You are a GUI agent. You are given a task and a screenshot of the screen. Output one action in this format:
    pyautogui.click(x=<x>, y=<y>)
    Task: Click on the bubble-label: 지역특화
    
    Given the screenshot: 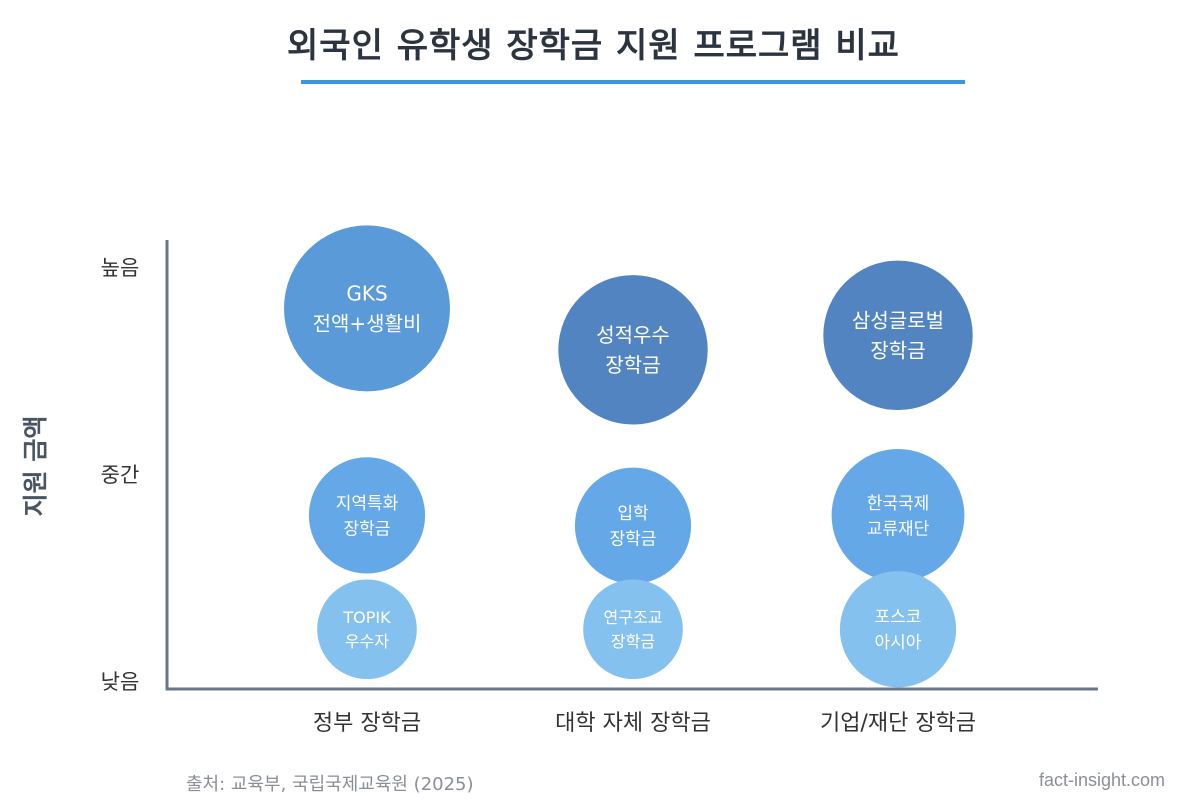 What is the action you would take?
    pyautogui.click(x=367, y=504)
    